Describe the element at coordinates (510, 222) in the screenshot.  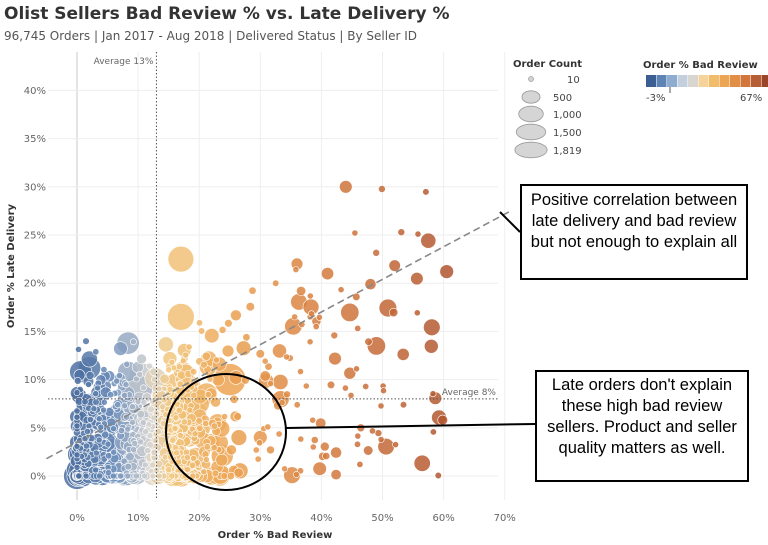
I see `pointer-line` at that location.